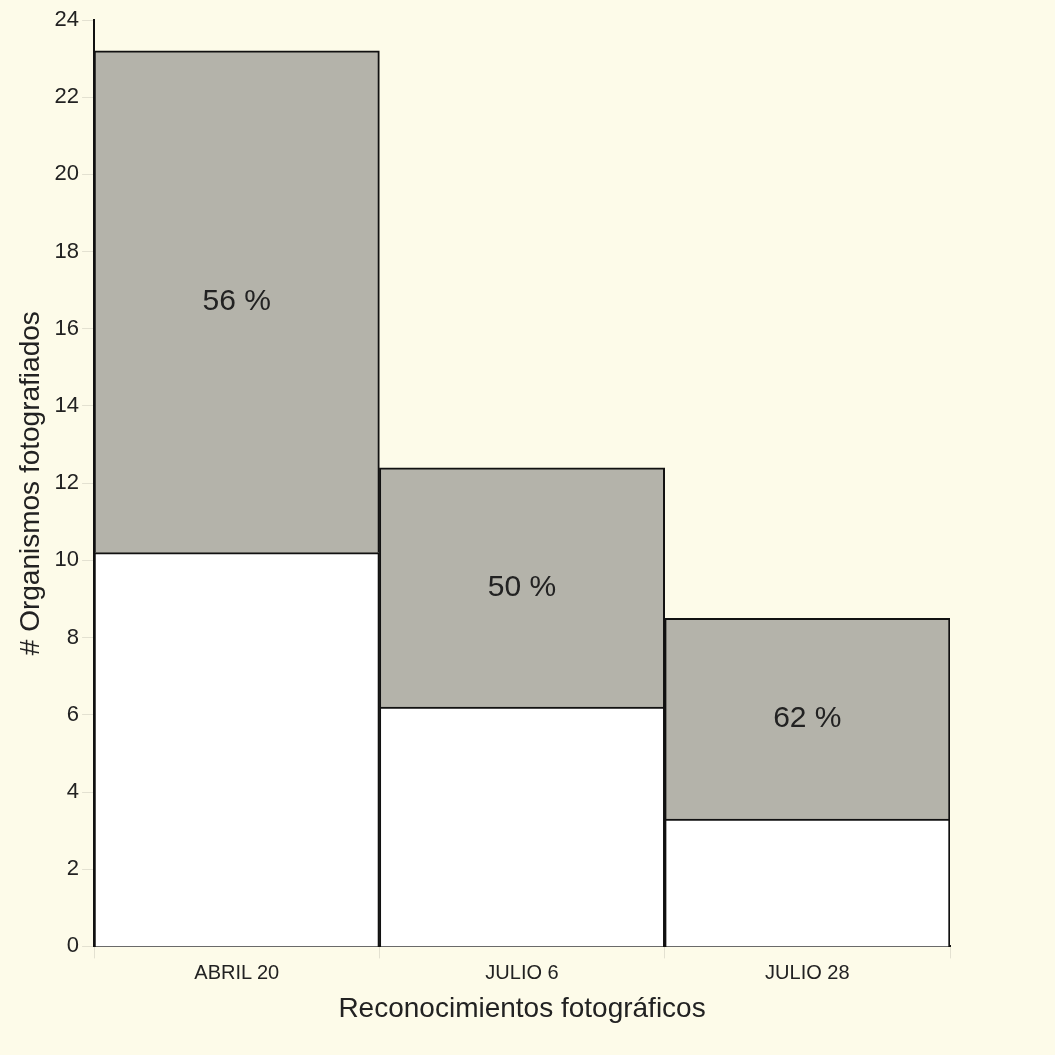  Describe the element at coordinates (522, 1007) in the screenshot. I see `x-axis-title: Reconocimientos fotográficos` at that location.